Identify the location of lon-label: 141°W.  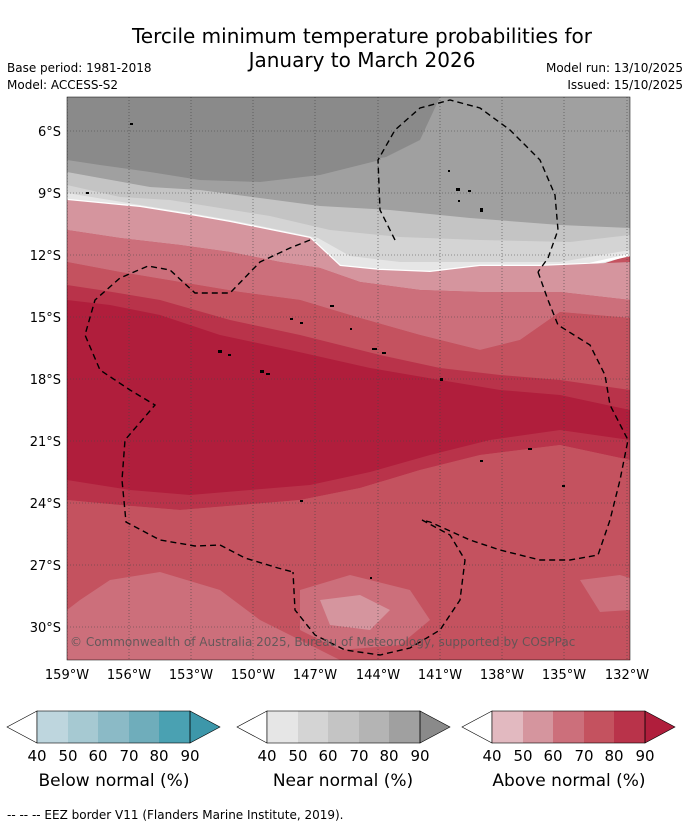
(440, 675).